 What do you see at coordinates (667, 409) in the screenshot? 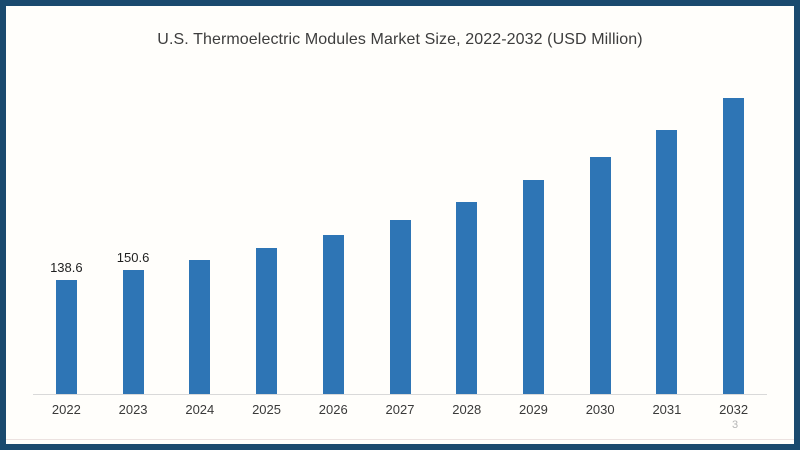
I see `x-tick-2031: 2031` at bounding box center [667, 409].